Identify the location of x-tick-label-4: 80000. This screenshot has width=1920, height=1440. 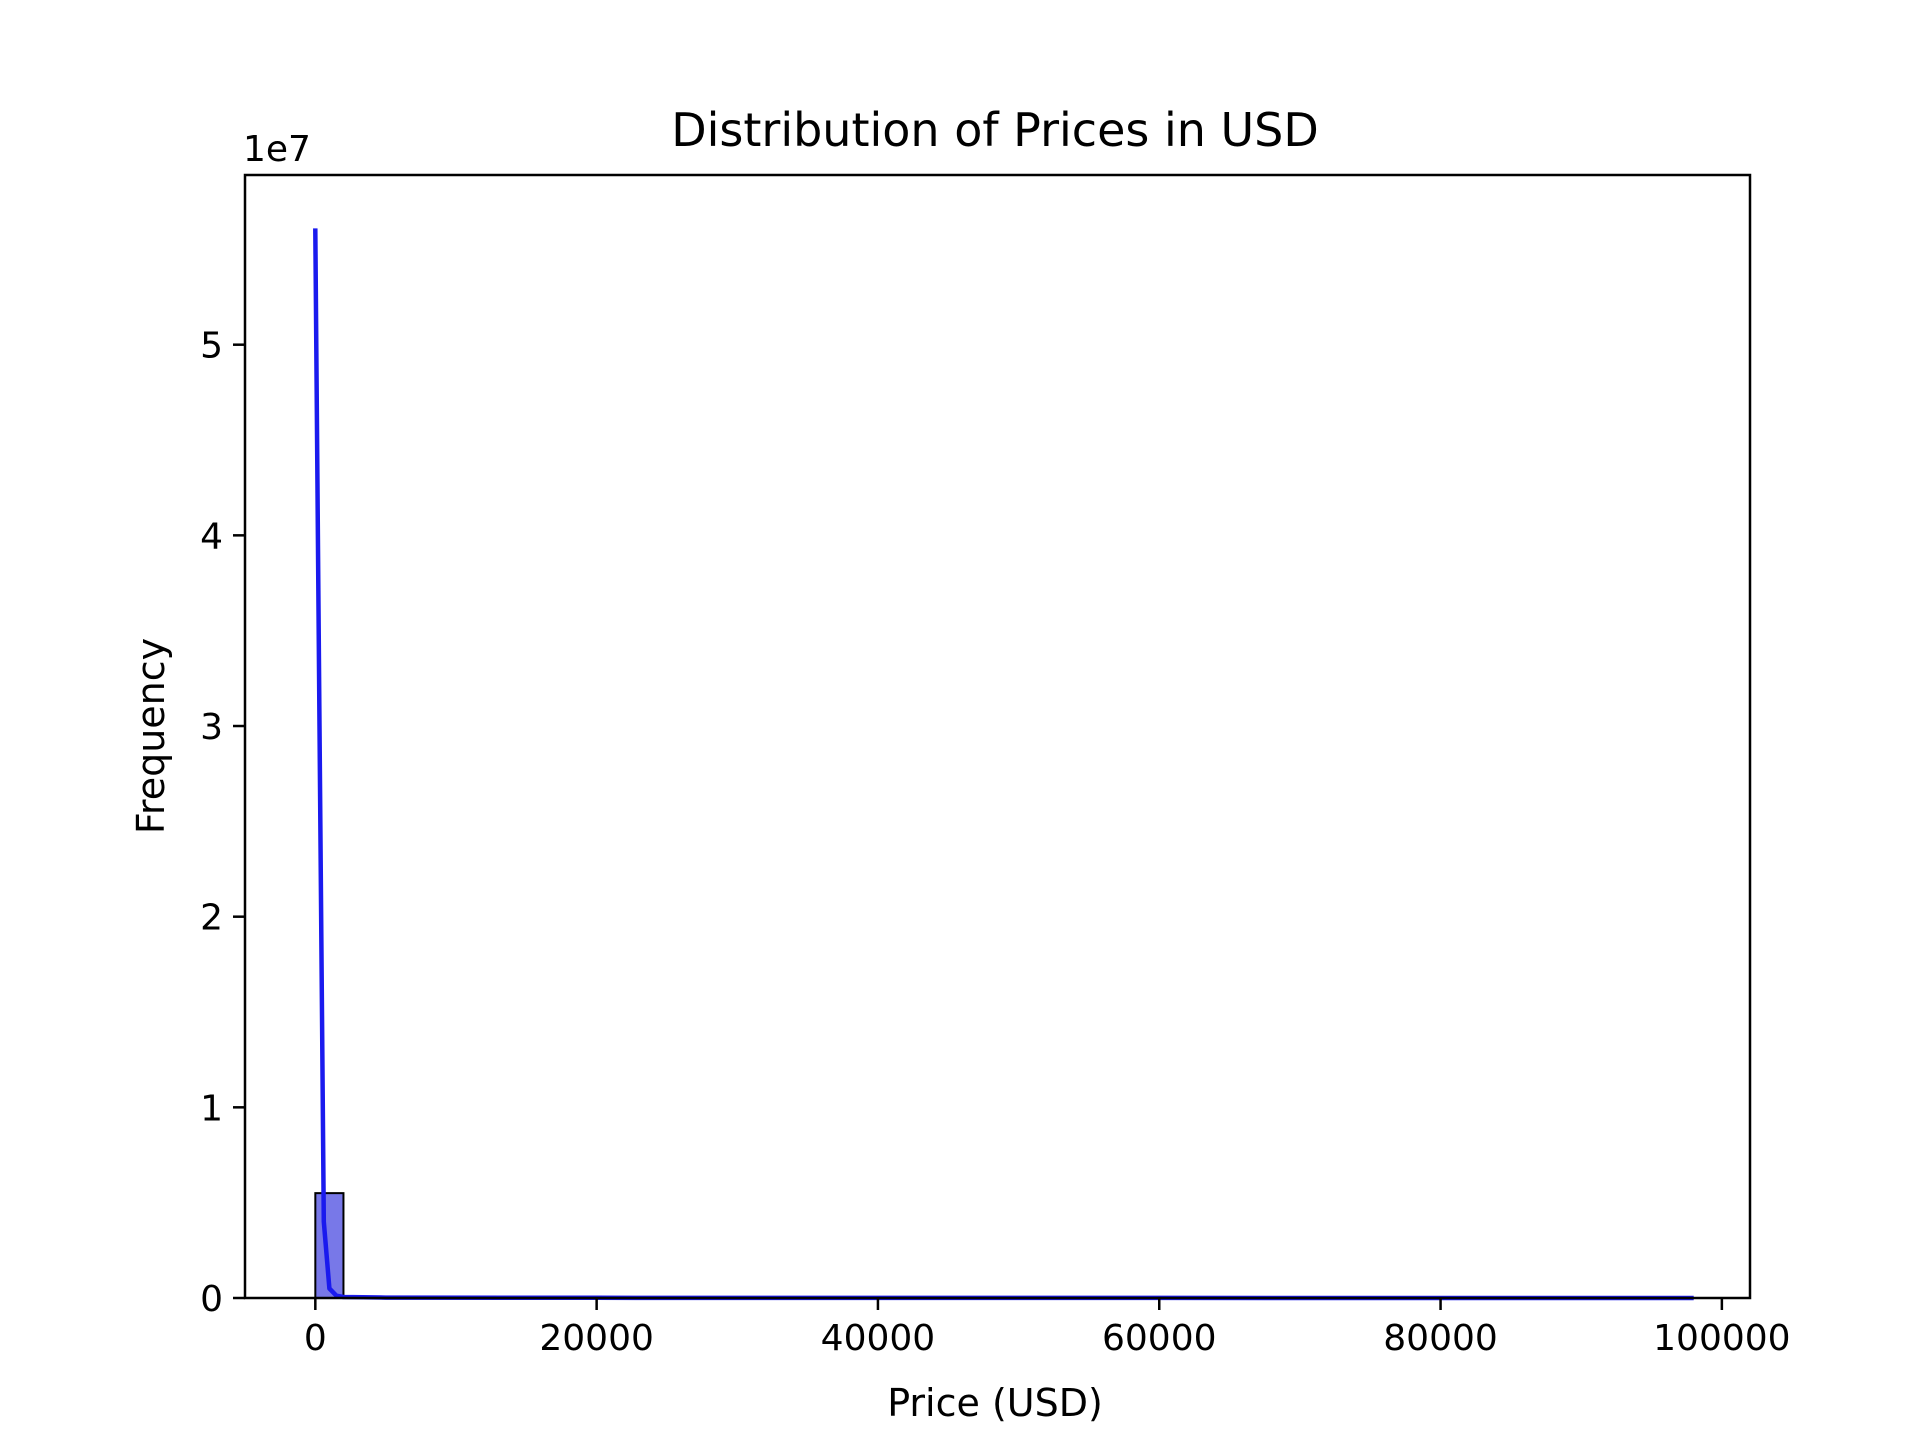
(1440, 1338).